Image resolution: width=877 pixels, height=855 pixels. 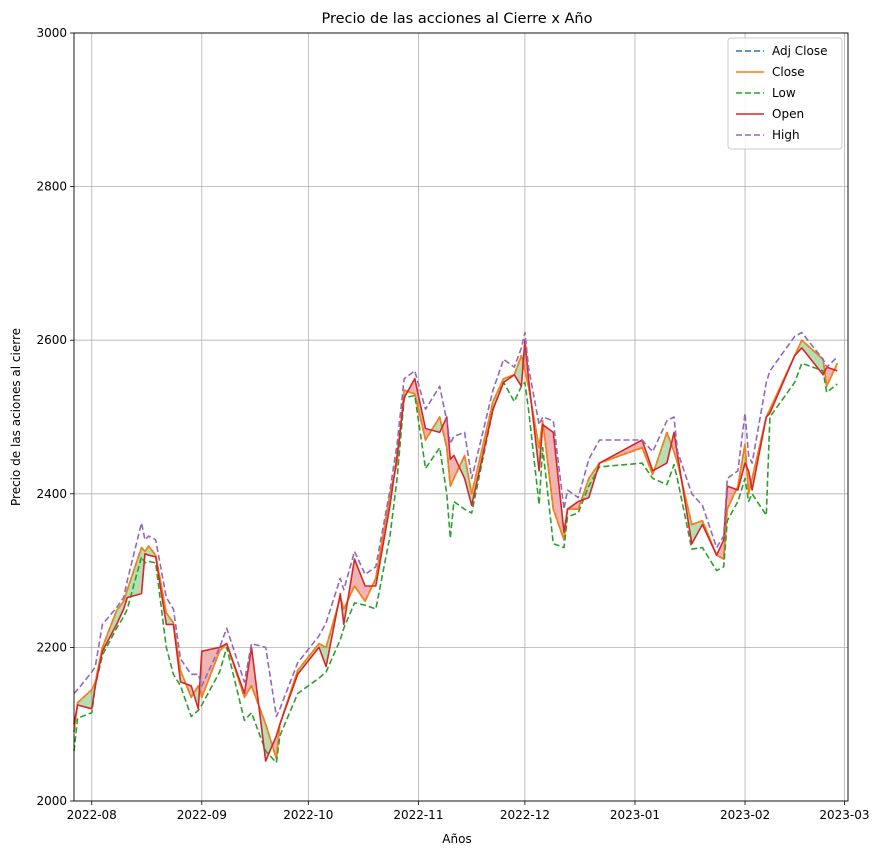 I want to click on legend-label: Low, so click(x=784, y=93).